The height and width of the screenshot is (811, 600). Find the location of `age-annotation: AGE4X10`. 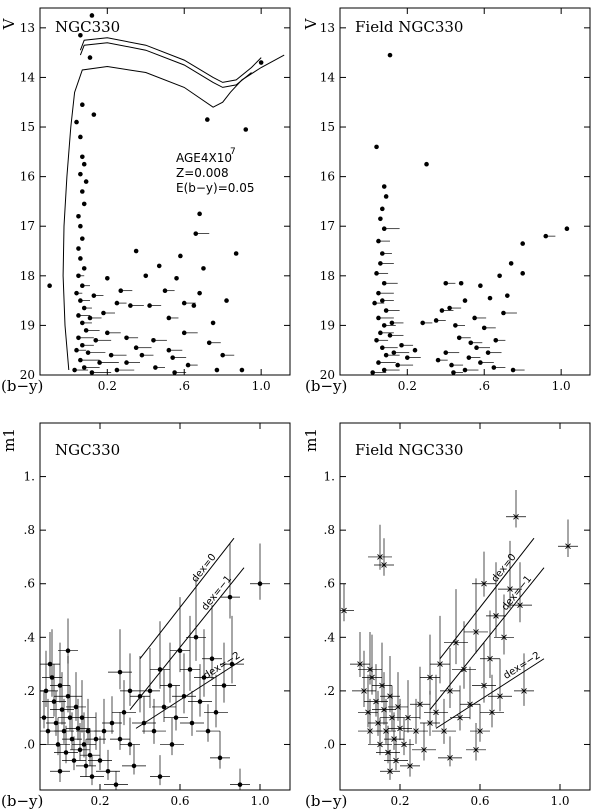

age-annotation: AGE4X10 is located at coordinates (204, 158).